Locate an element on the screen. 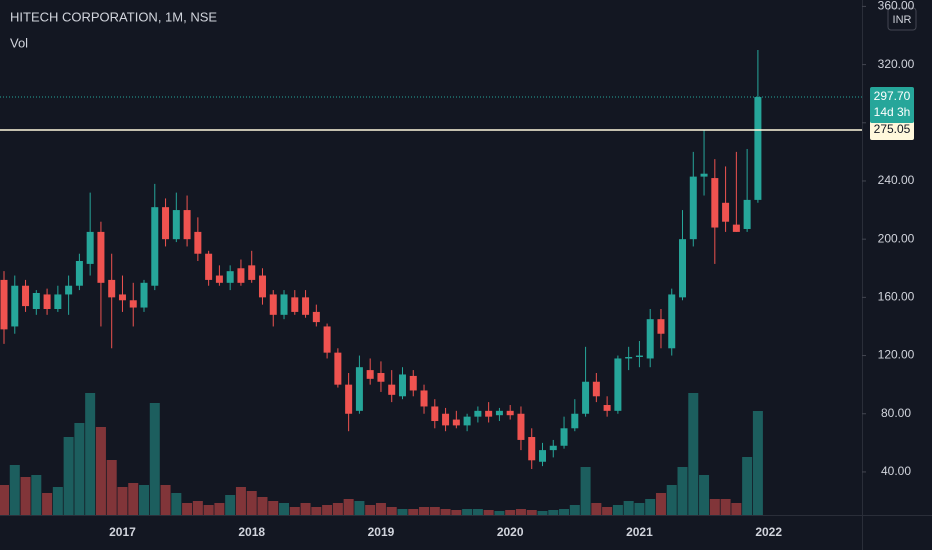 This screenshot has width=932, height=550. x-tick-label: 2020 is located at coordinates (510, 532).